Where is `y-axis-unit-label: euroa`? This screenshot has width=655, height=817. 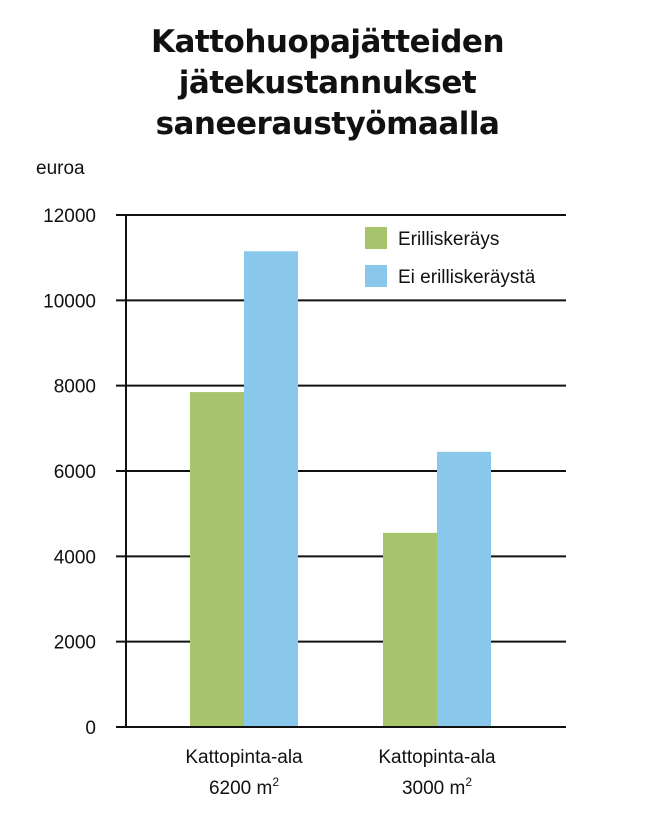 y-axis-unit-label: euroa is located at coordinates (60, 168).